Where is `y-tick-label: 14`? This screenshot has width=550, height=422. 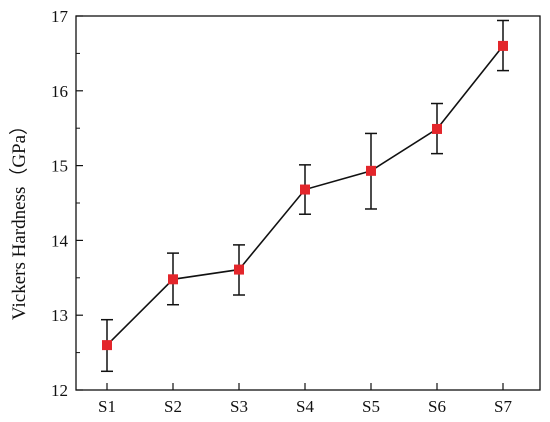 y-tick-label: 14 is located at coordinates (60, 240).